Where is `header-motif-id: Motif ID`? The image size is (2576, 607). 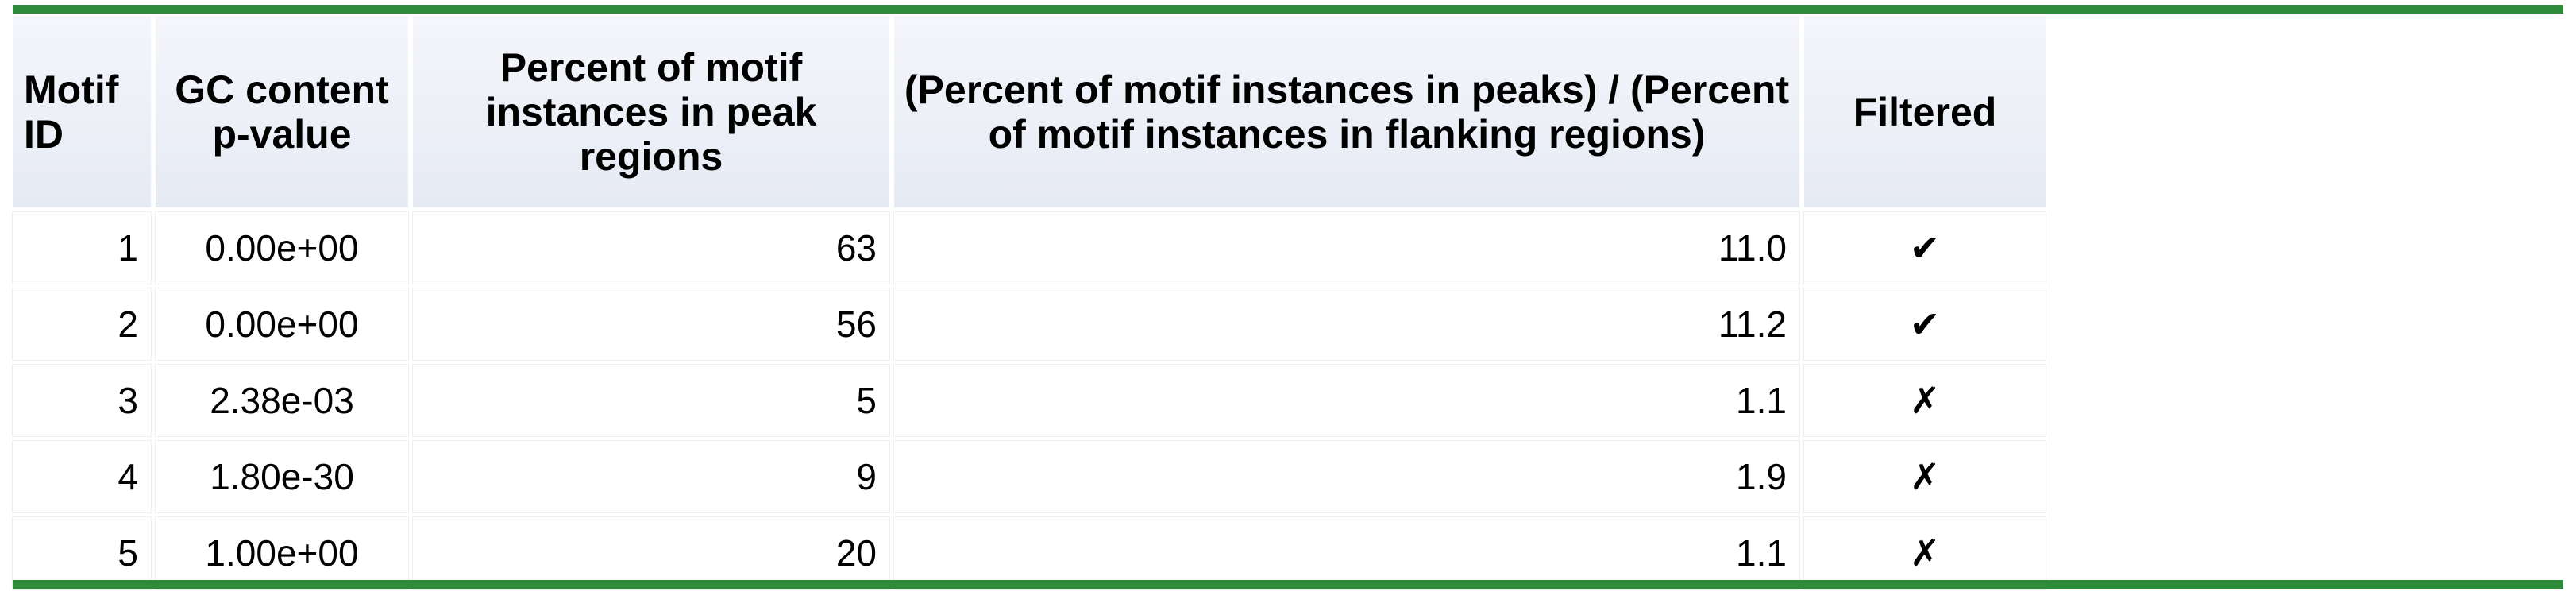
header-motif-id: Motif ID is located at coordinates (82, 112).